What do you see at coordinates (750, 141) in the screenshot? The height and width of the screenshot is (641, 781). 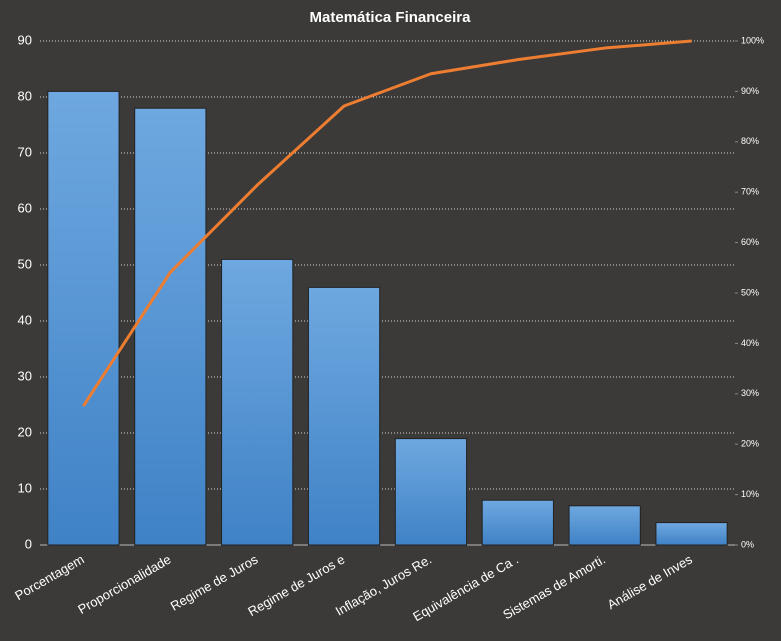 I see `y2-tick-label: 80%` at bounding box center [750, 141].